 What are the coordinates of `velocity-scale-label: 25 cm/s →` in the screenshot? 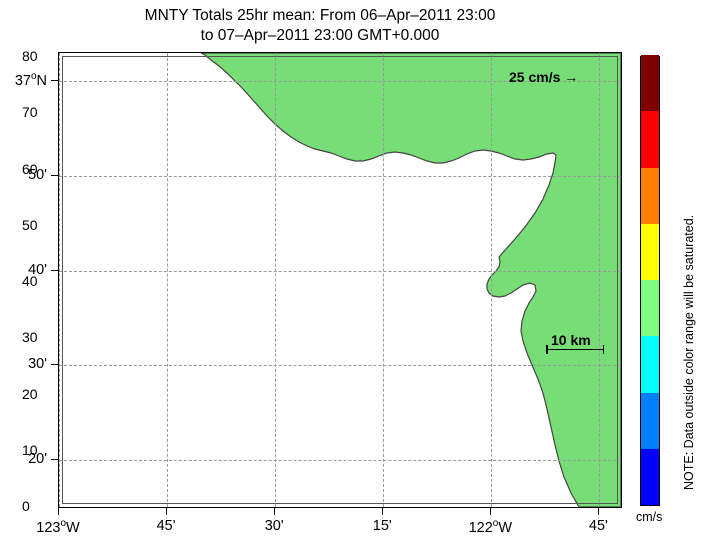 It's located at (544, 77).